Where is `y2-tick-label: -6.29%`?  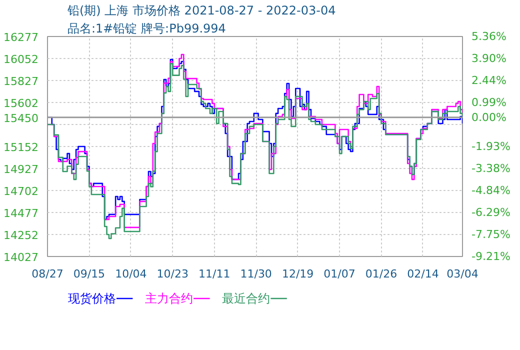 y2-tick-label: -6.29% is located at coordinates (491, 212).